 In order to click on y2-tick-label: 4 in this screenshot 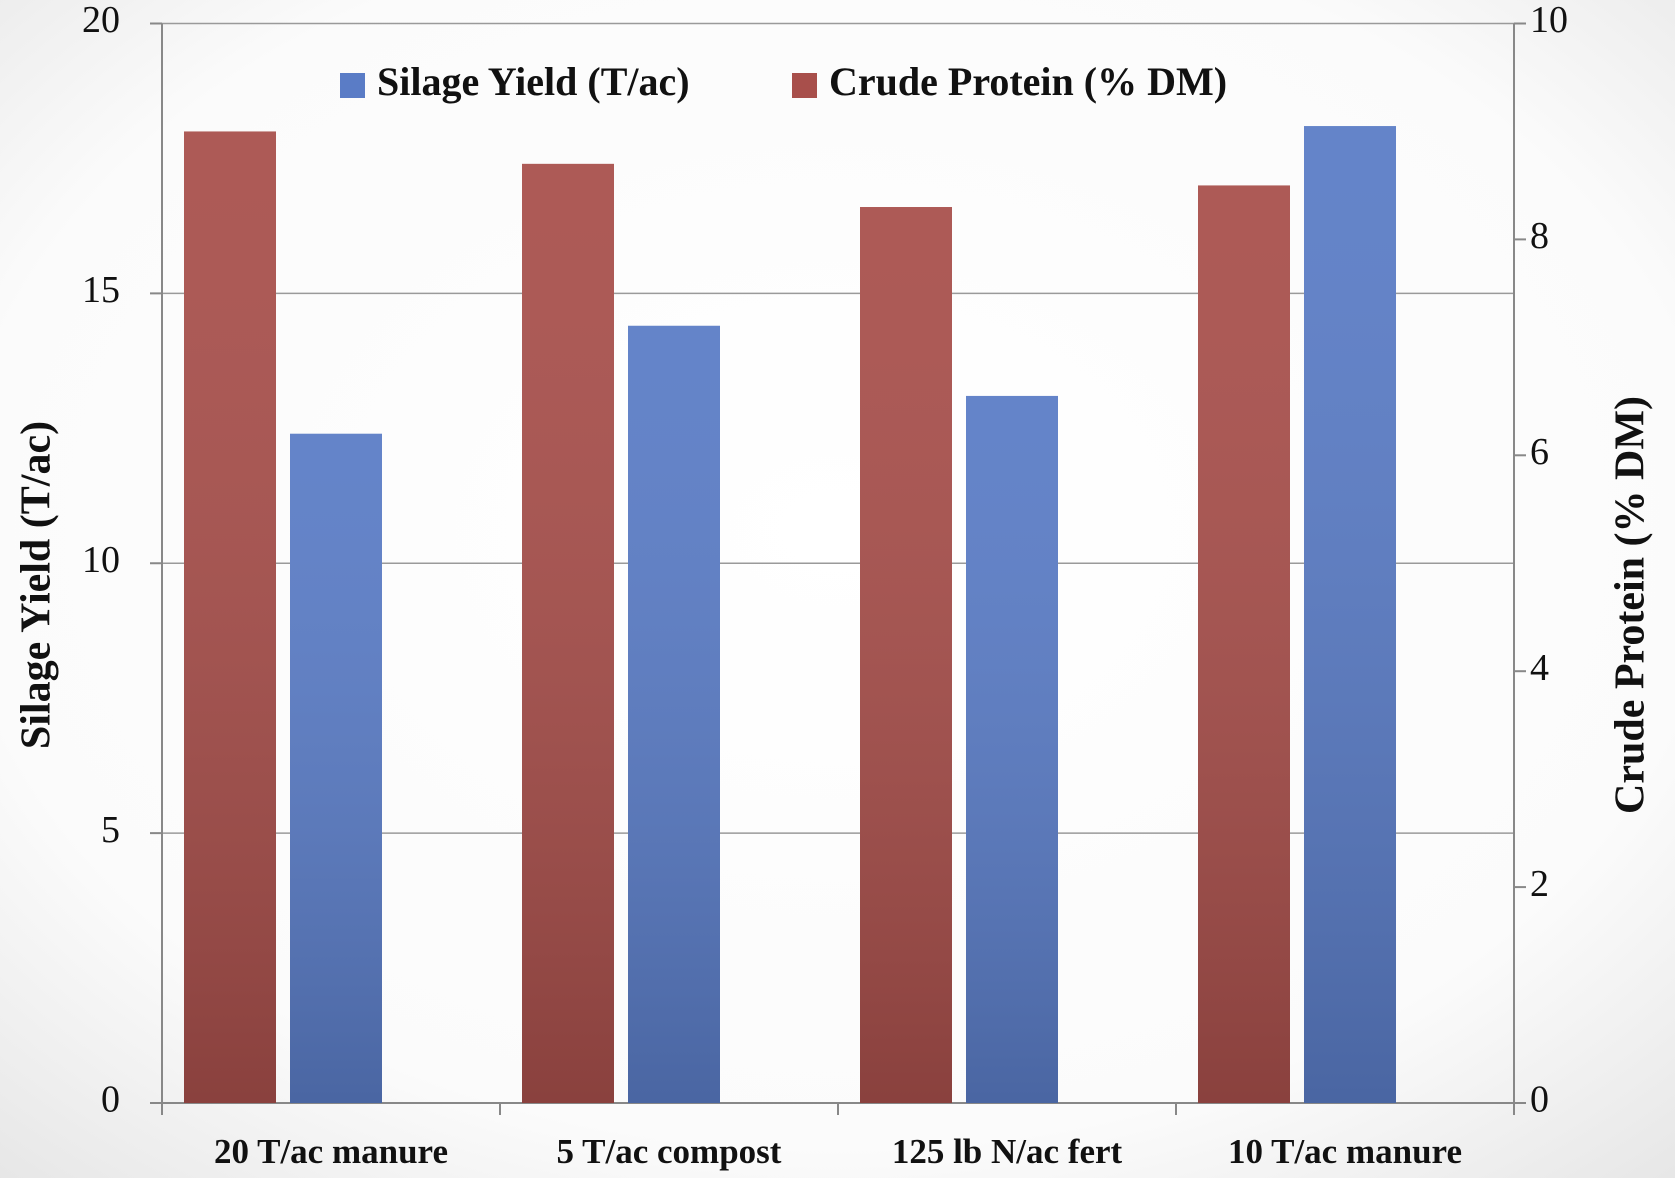, I will do `click(1539, 668)`.